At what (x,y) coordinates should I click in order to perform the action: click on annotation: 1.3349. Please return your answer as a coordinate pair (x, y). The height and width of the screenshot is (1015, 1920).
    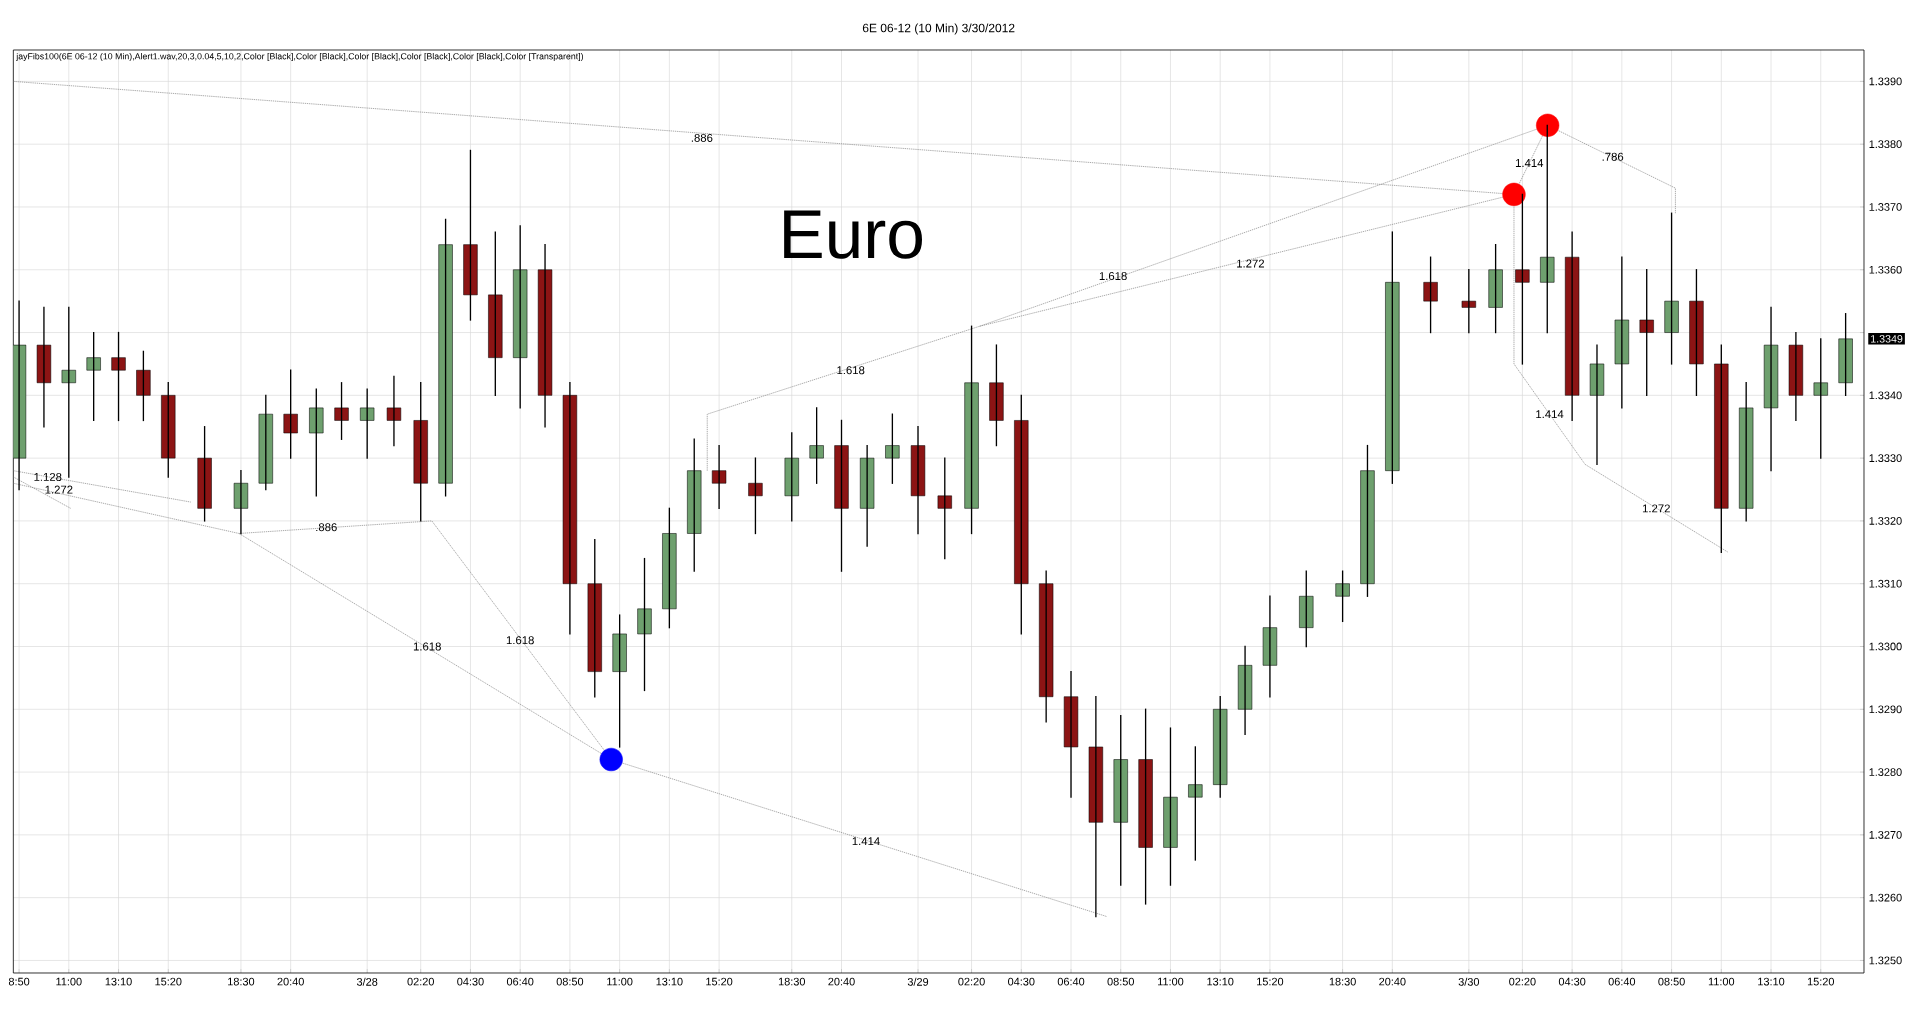
    Looking at the image, I should click on (1887, 339).